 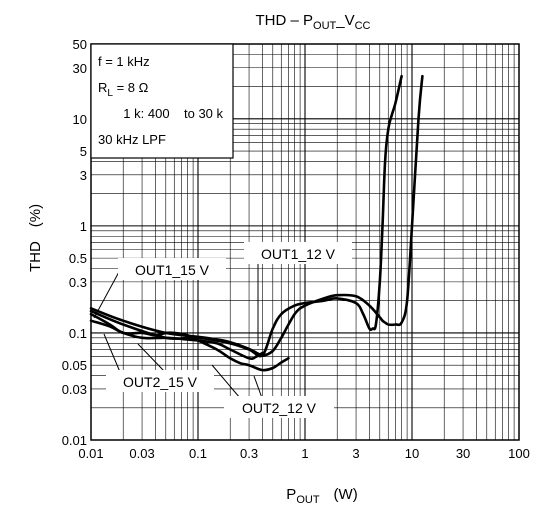 I want to click on chart-title-sub1: OUT, so click(x=325, y=26).